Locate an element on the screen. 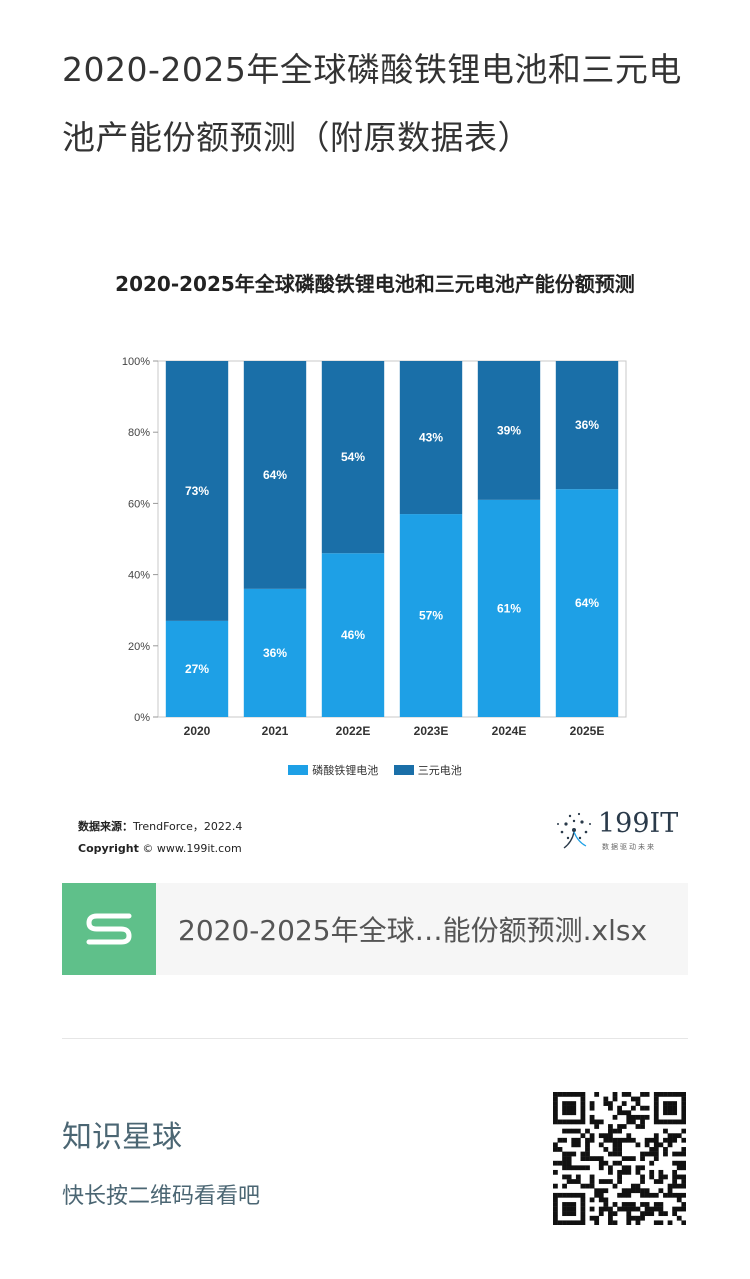 This screenshot has width=750, height=1279. data-label: 73% is located at coordinates (197, 491).